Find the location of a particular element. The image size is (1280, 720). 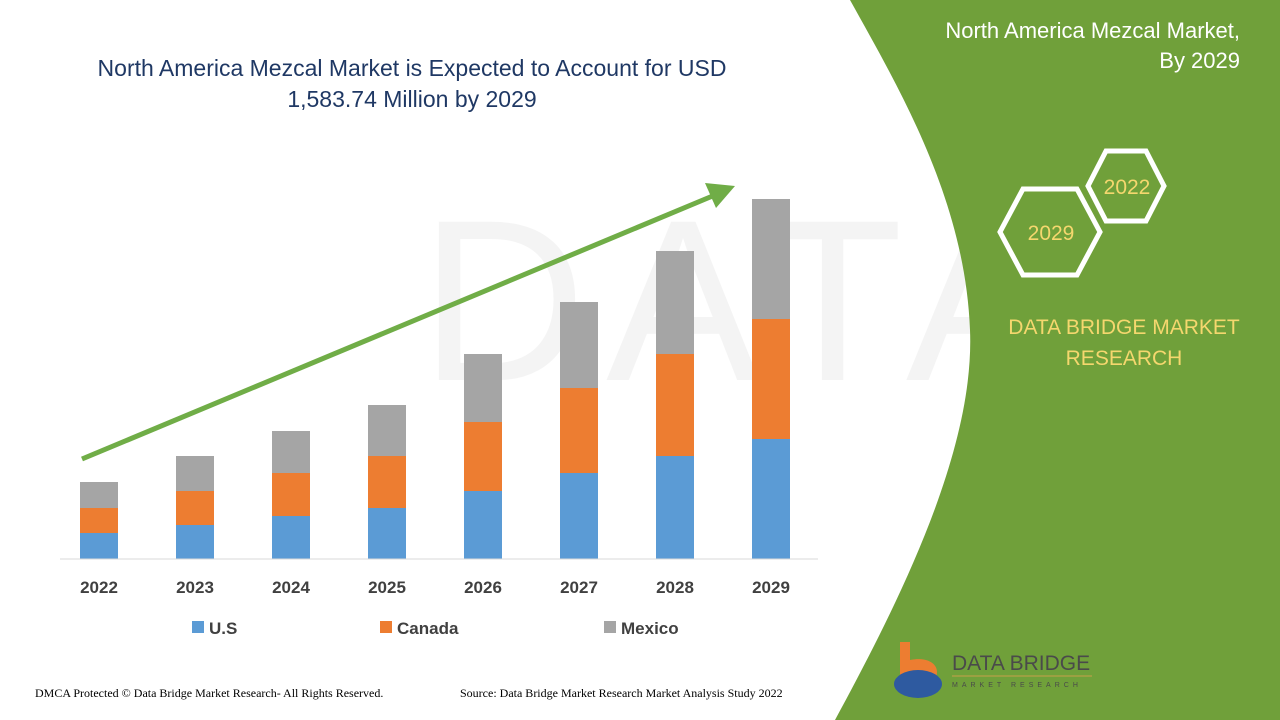

hexagon-year-2029: 2029 is located at coordinates (1051, 233).